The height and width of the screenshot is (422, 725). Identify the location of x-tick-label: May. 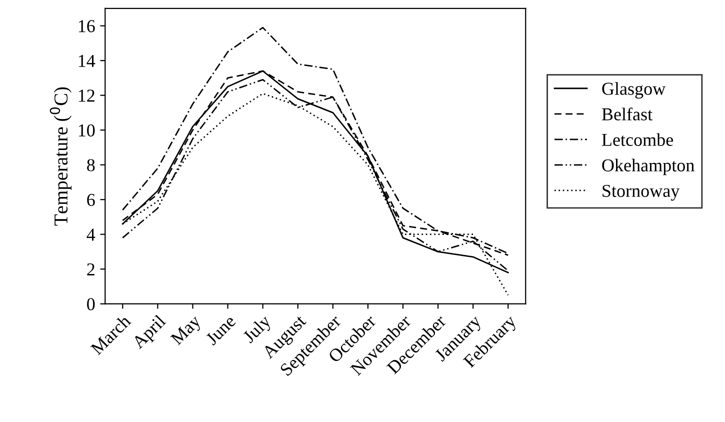
(187, 331).